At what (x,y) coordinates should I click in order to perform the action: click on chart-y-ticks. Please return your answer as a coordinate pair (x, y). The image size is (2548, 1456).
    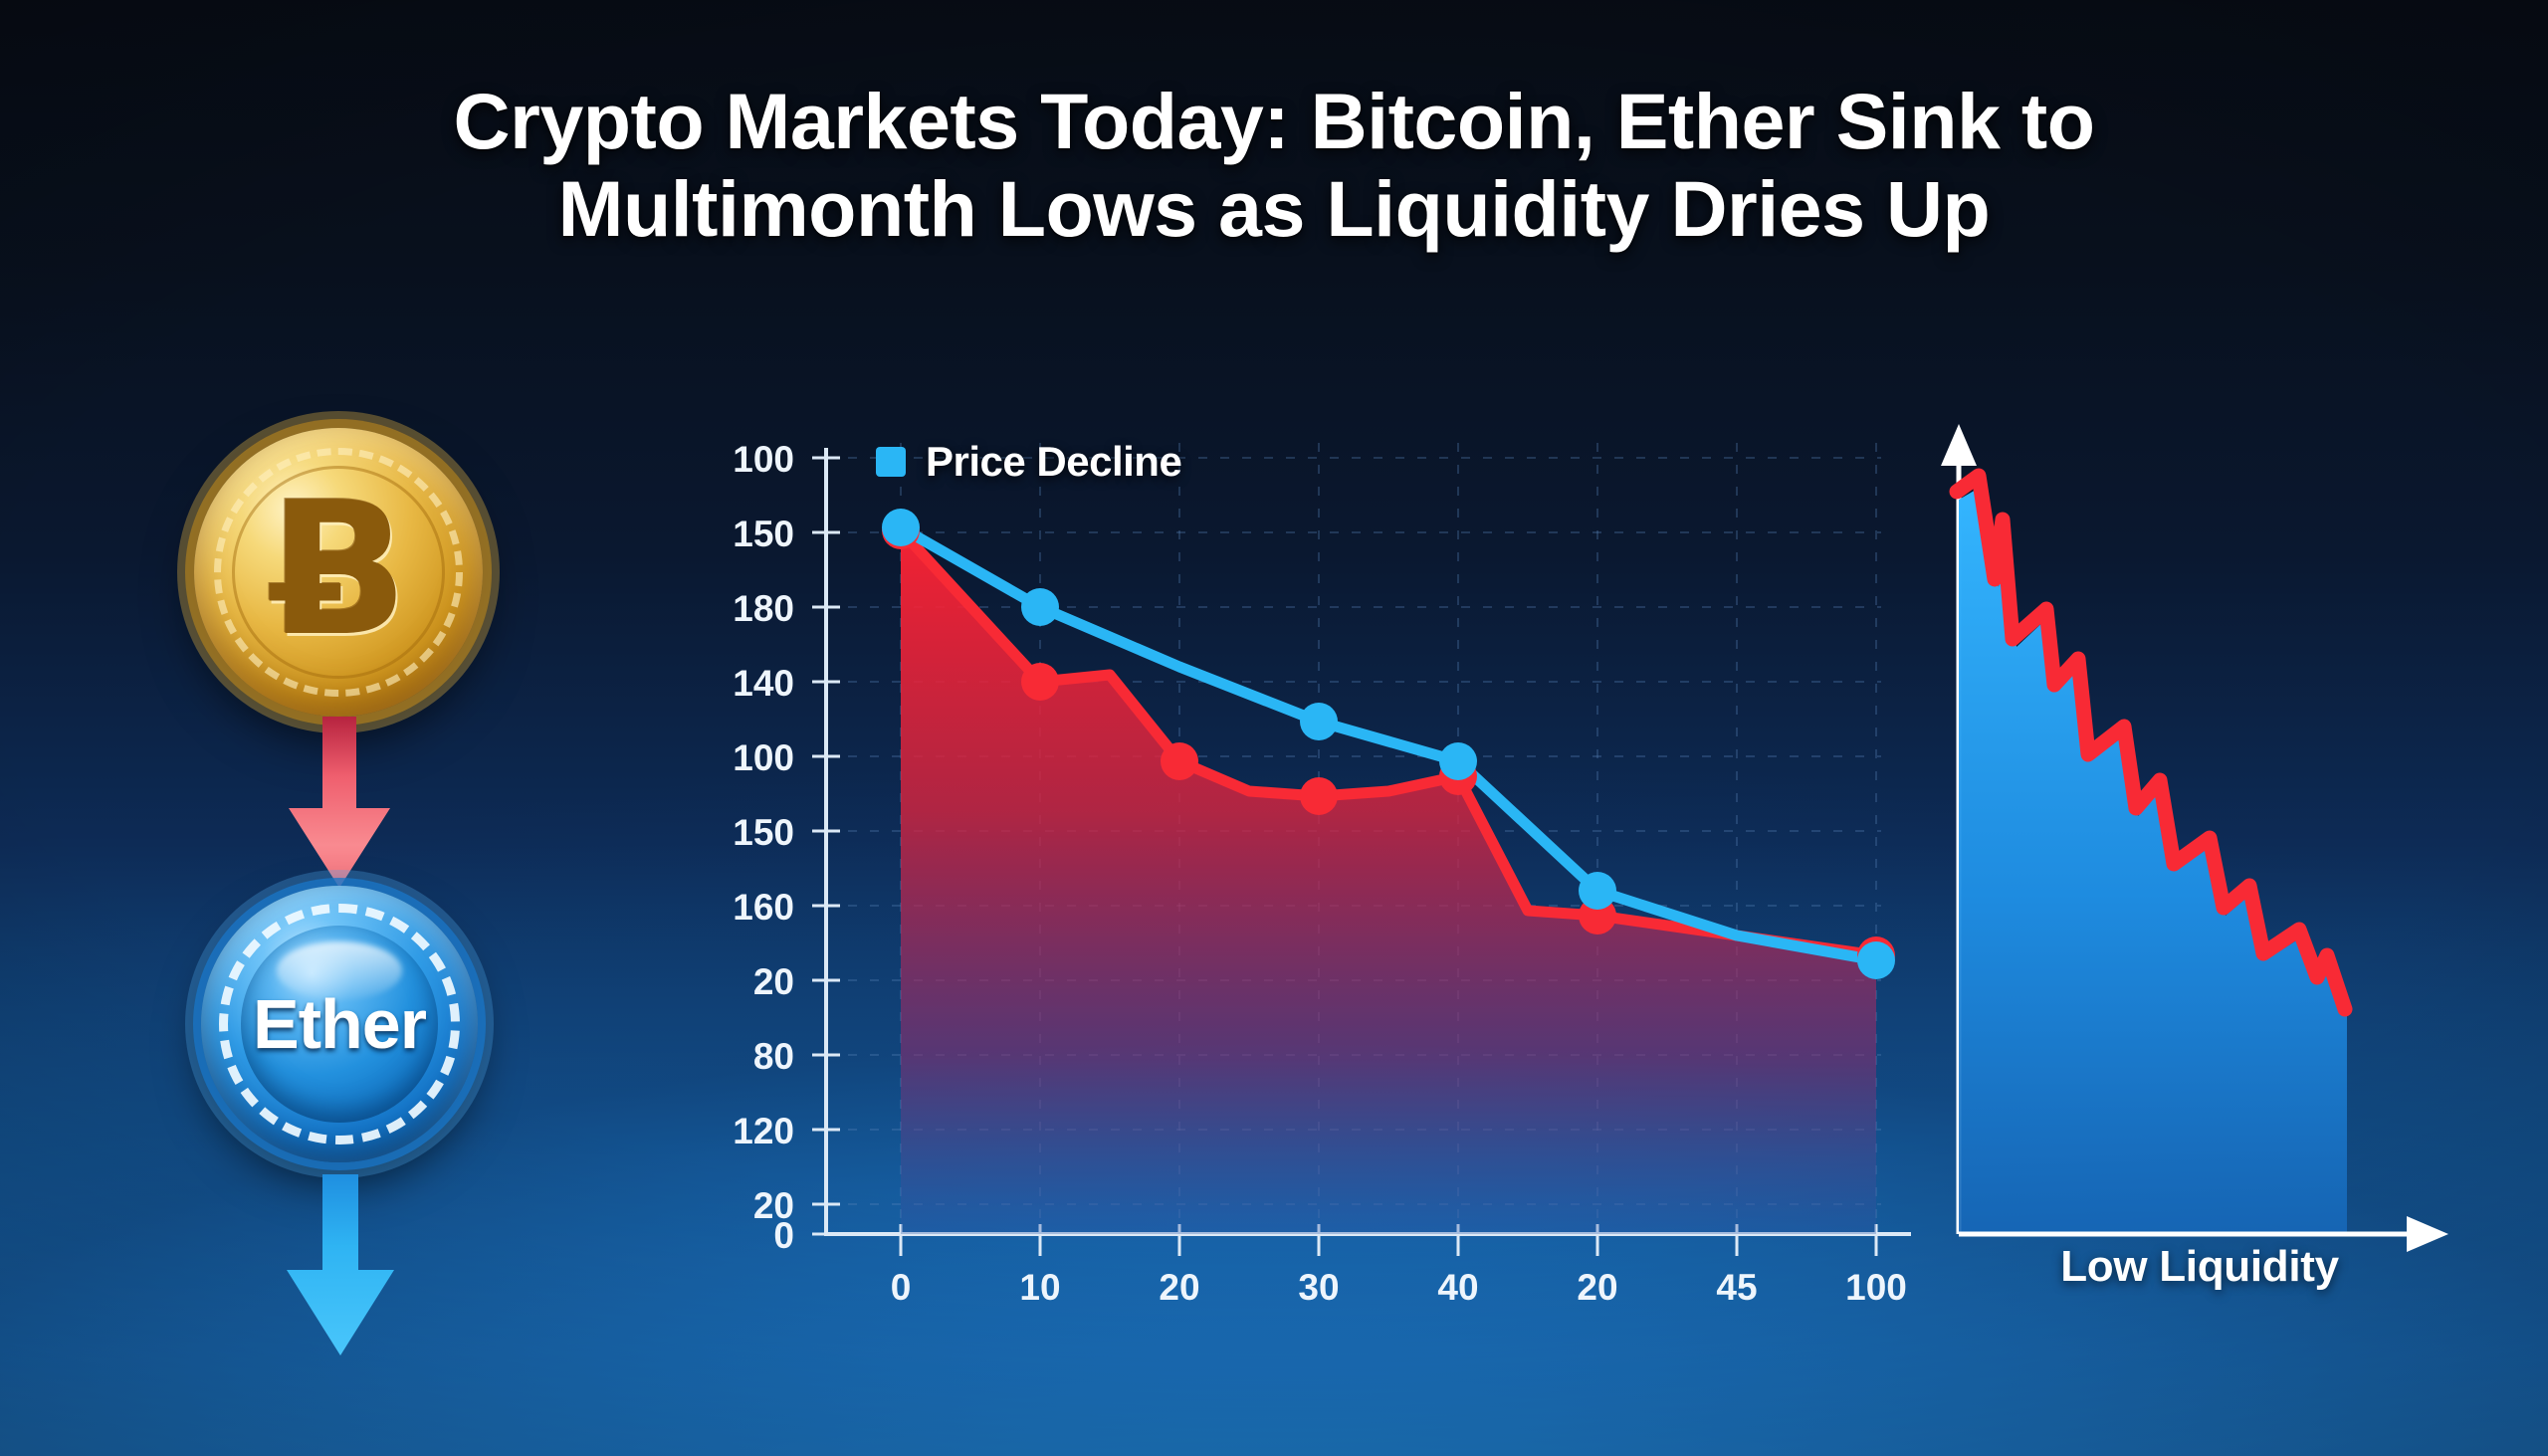
    Looking at the image, I should click on (826, 846).